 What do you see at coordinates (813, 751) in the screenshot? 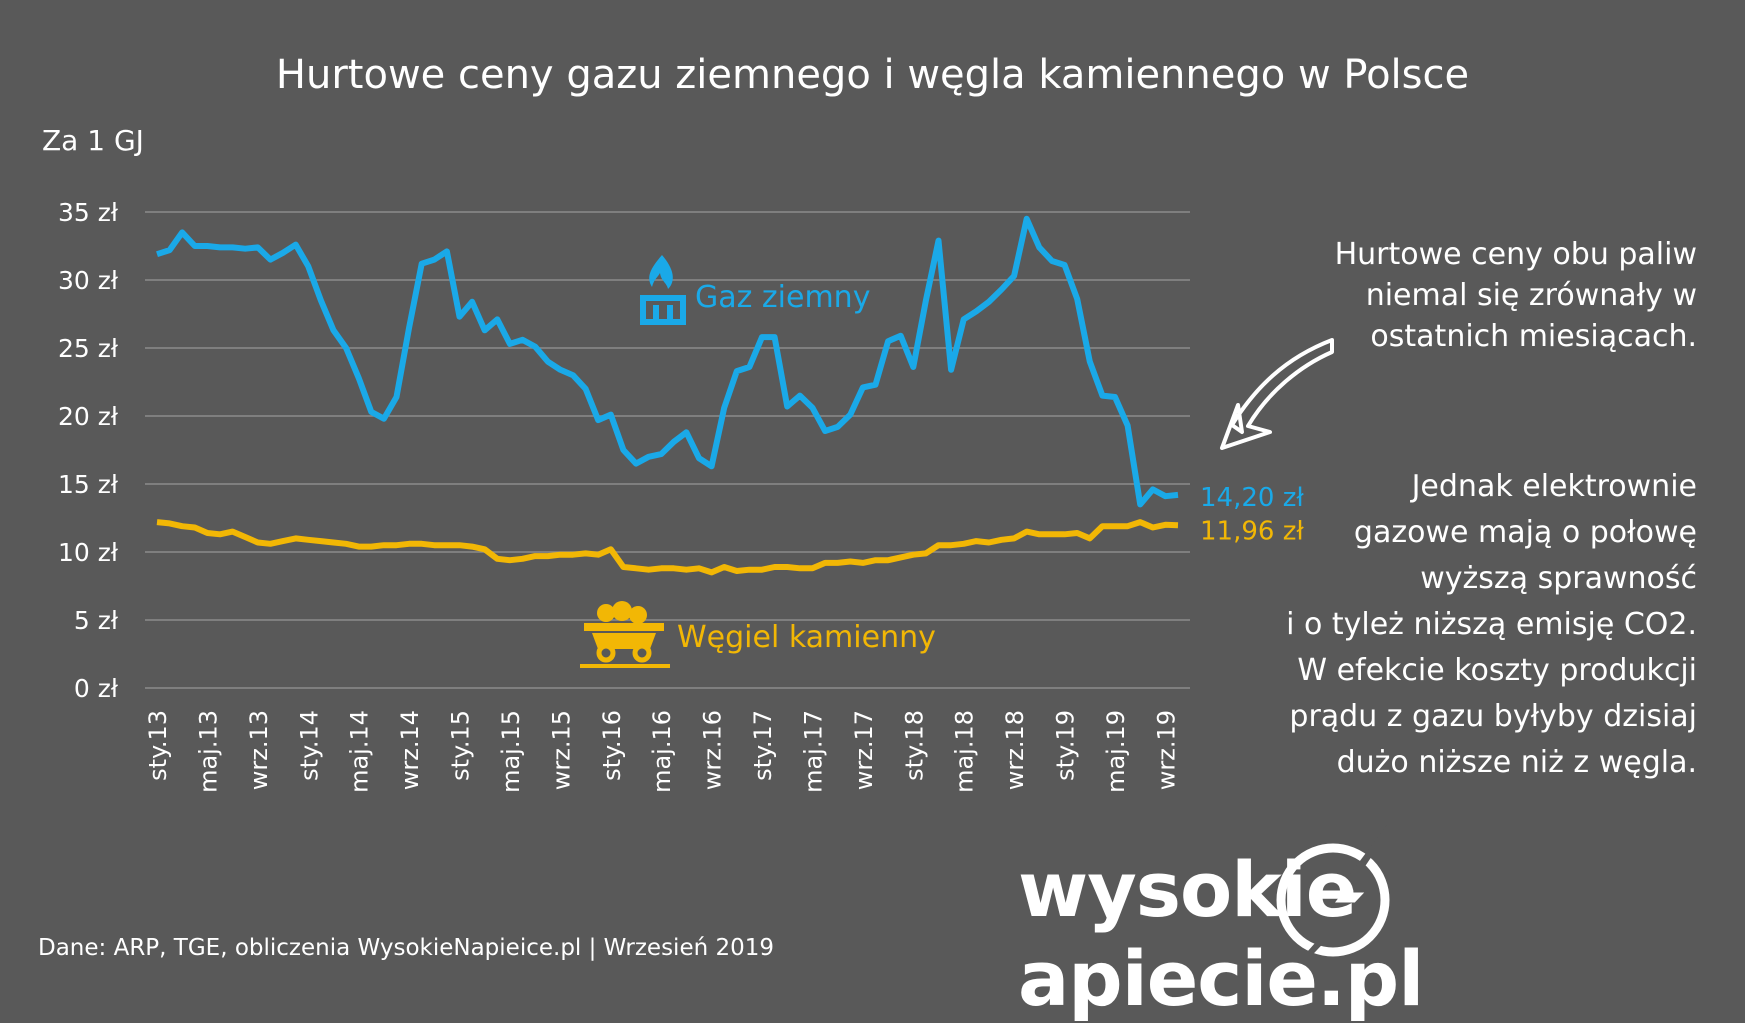
I see `x-tick-label: maj.17` at bounding box center [813, 751].